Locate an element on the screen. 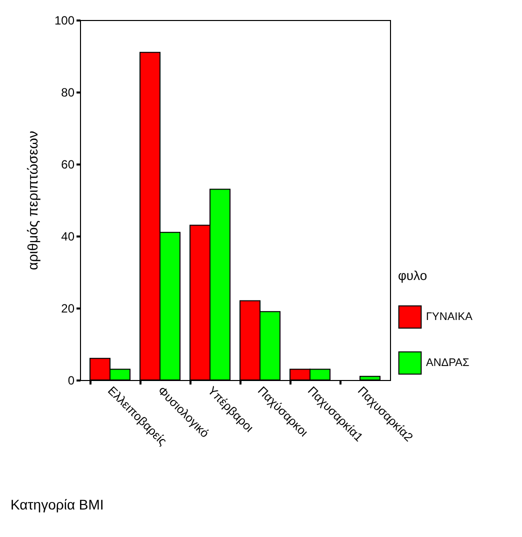 Image resolution: width=522 pixels, height=537 pixels. y-tick-label: 60 is located at coordinates (68, 165).